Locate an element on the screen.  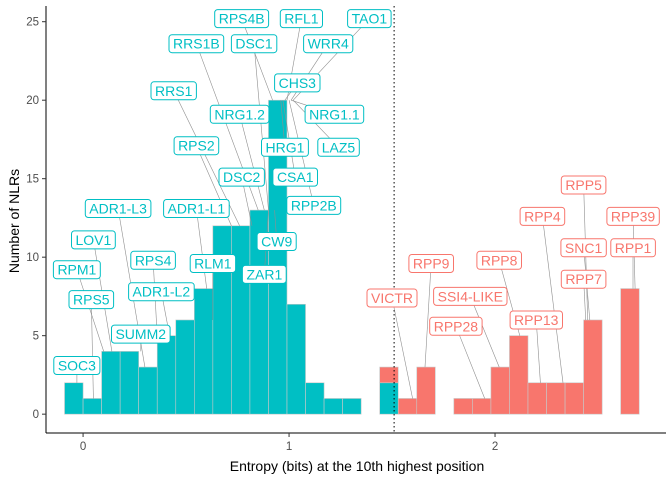
gene-label: RPS2 is located at coordinates (196, 146).